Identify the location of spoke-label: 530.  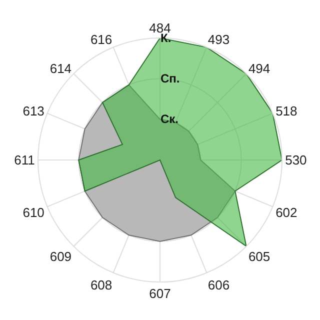
(296, 160).